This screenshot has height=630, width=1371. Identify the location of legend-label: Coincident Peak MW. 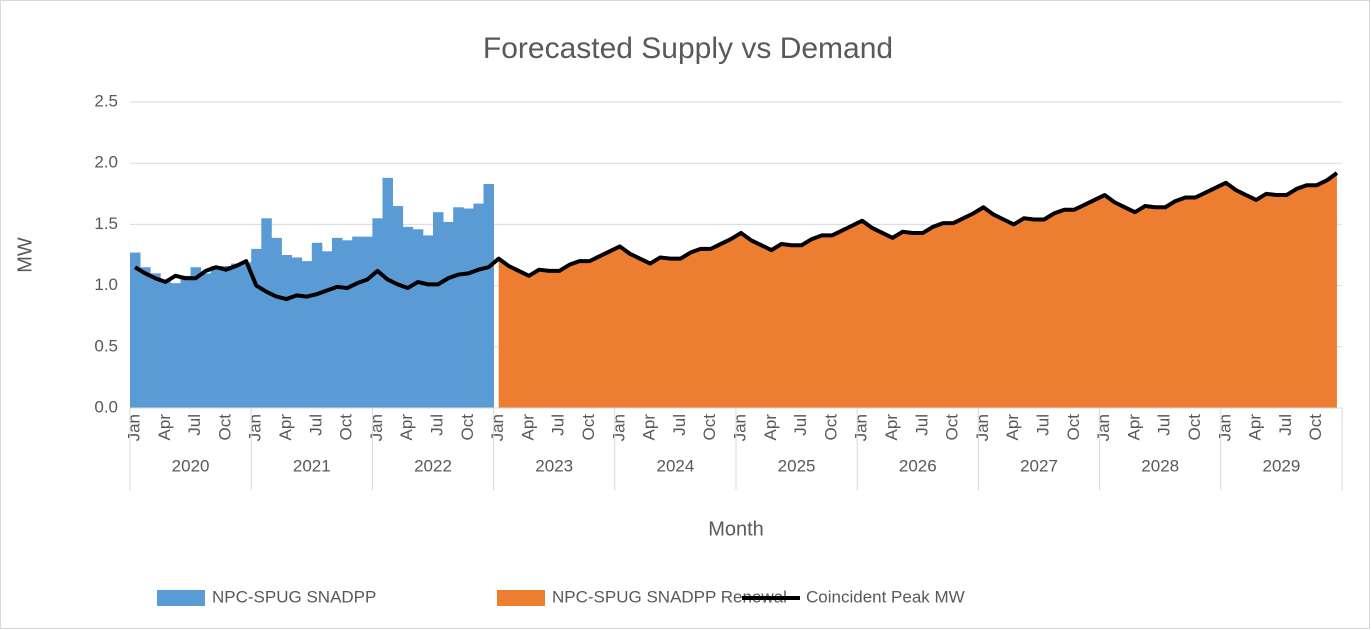
(885, 596).